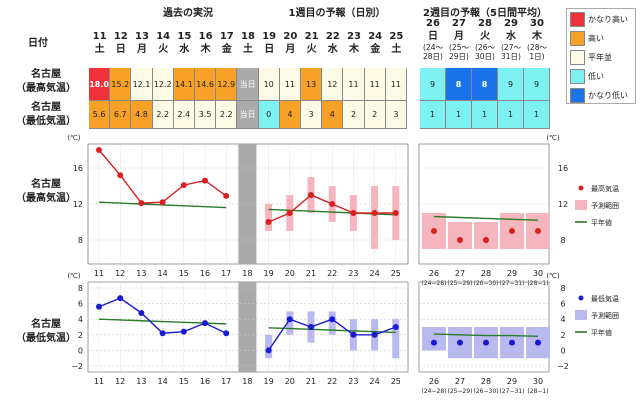 Image resolution: width=640 pixels, height=409 pixels. I want to click on min-chart-label-city: 名古屋, so click(46, 324).